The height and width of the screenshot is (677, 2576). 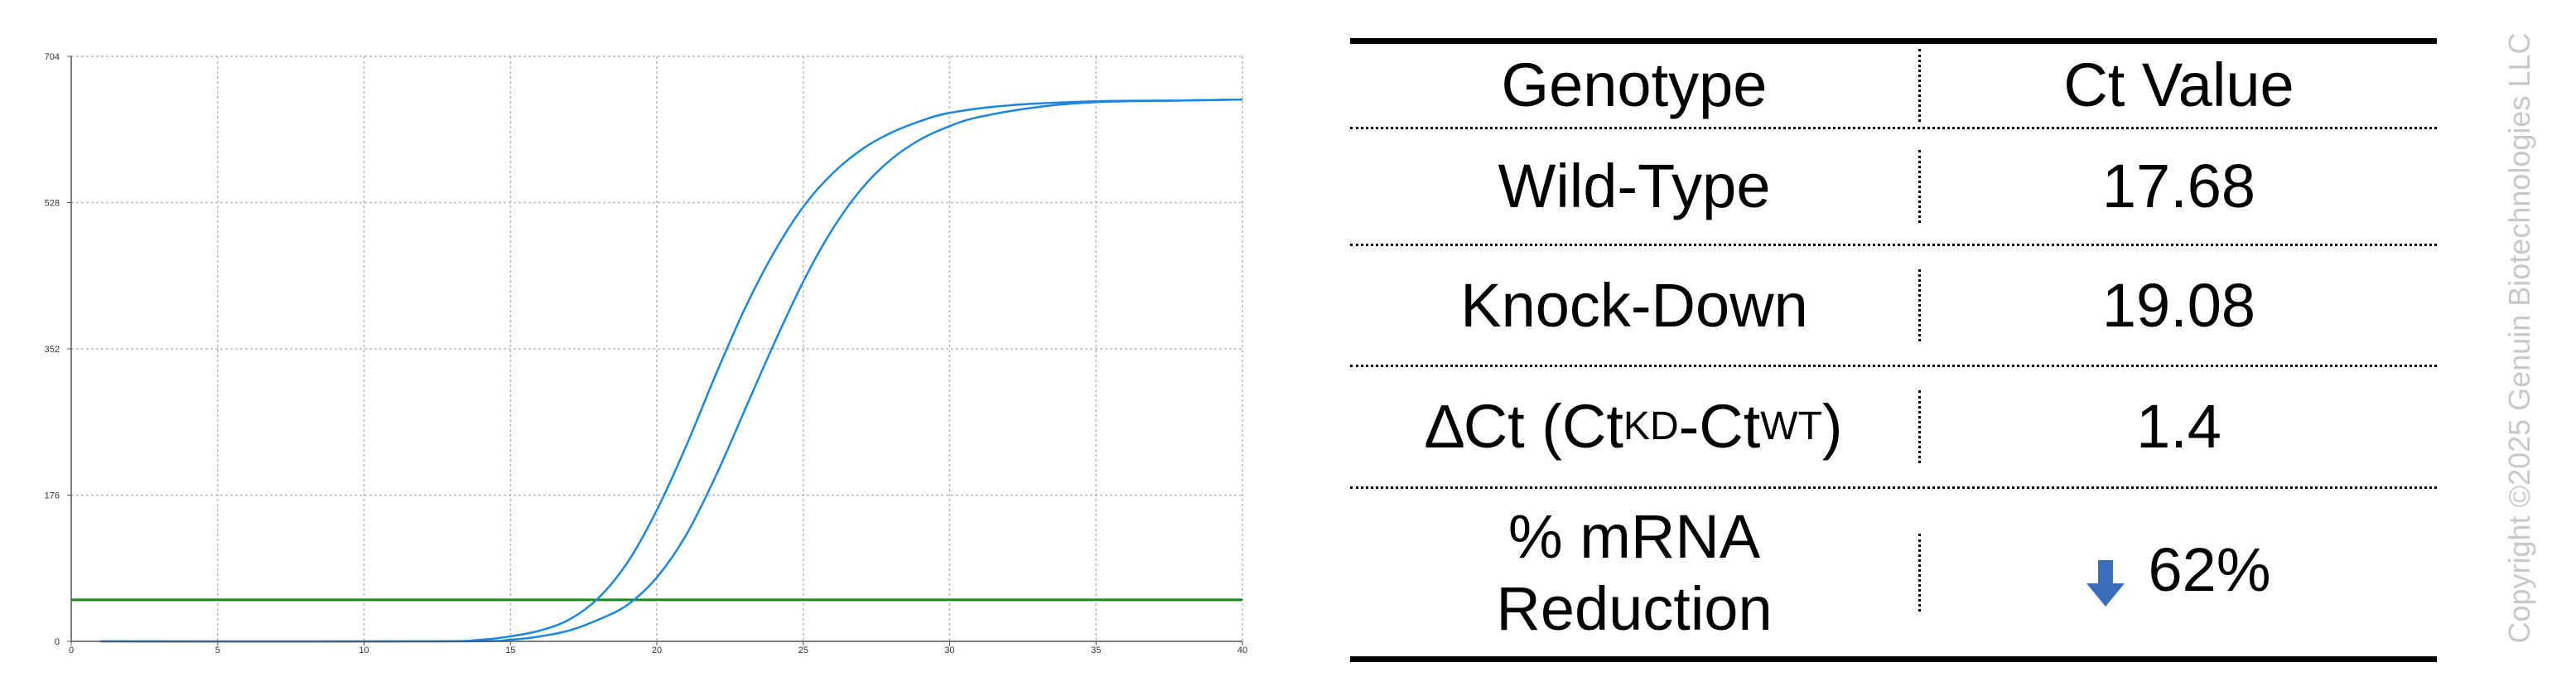 I want to click on y-tick-label: 528, so click(x=53, y=204).